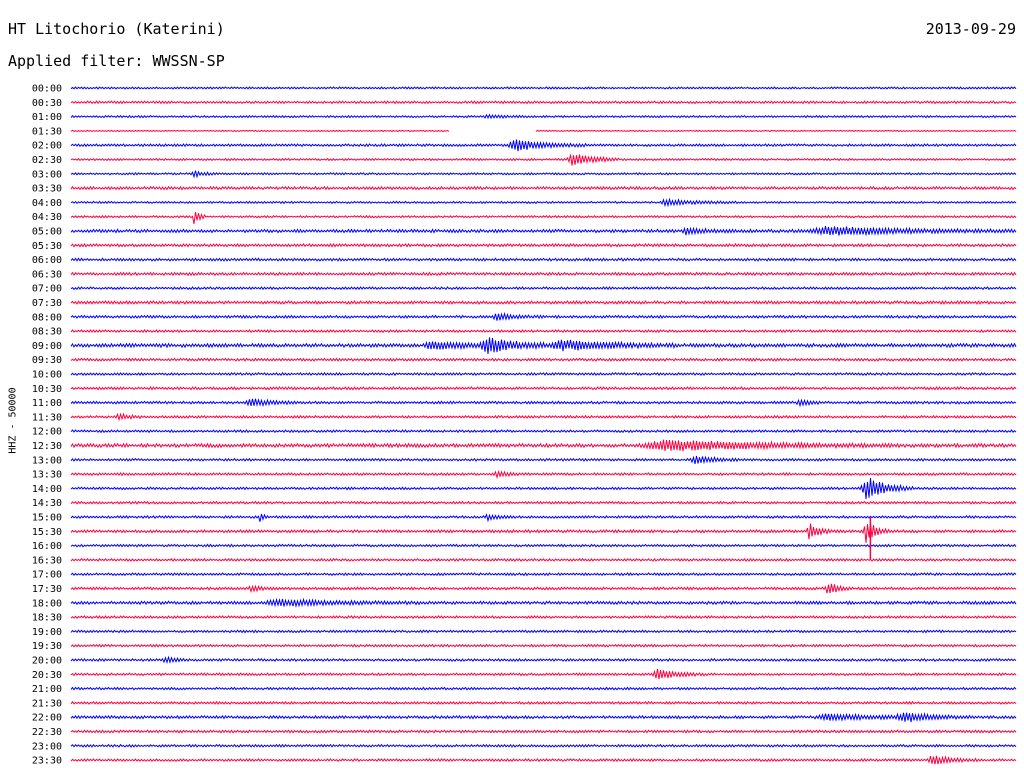 The image size is (1024, 780). What do you see at coordinates (47, 389) in the screenshot?
I see `time-tick-label: 10:30` at bounding box center [47, 389].